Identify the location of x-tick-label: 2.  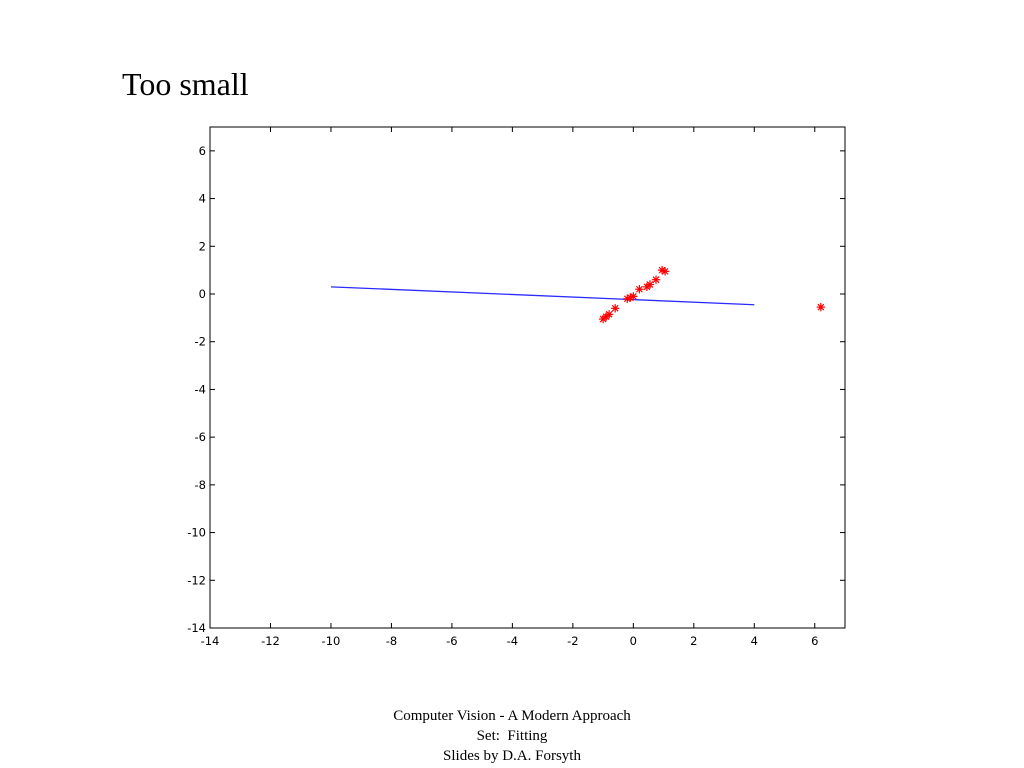
(693, 641).